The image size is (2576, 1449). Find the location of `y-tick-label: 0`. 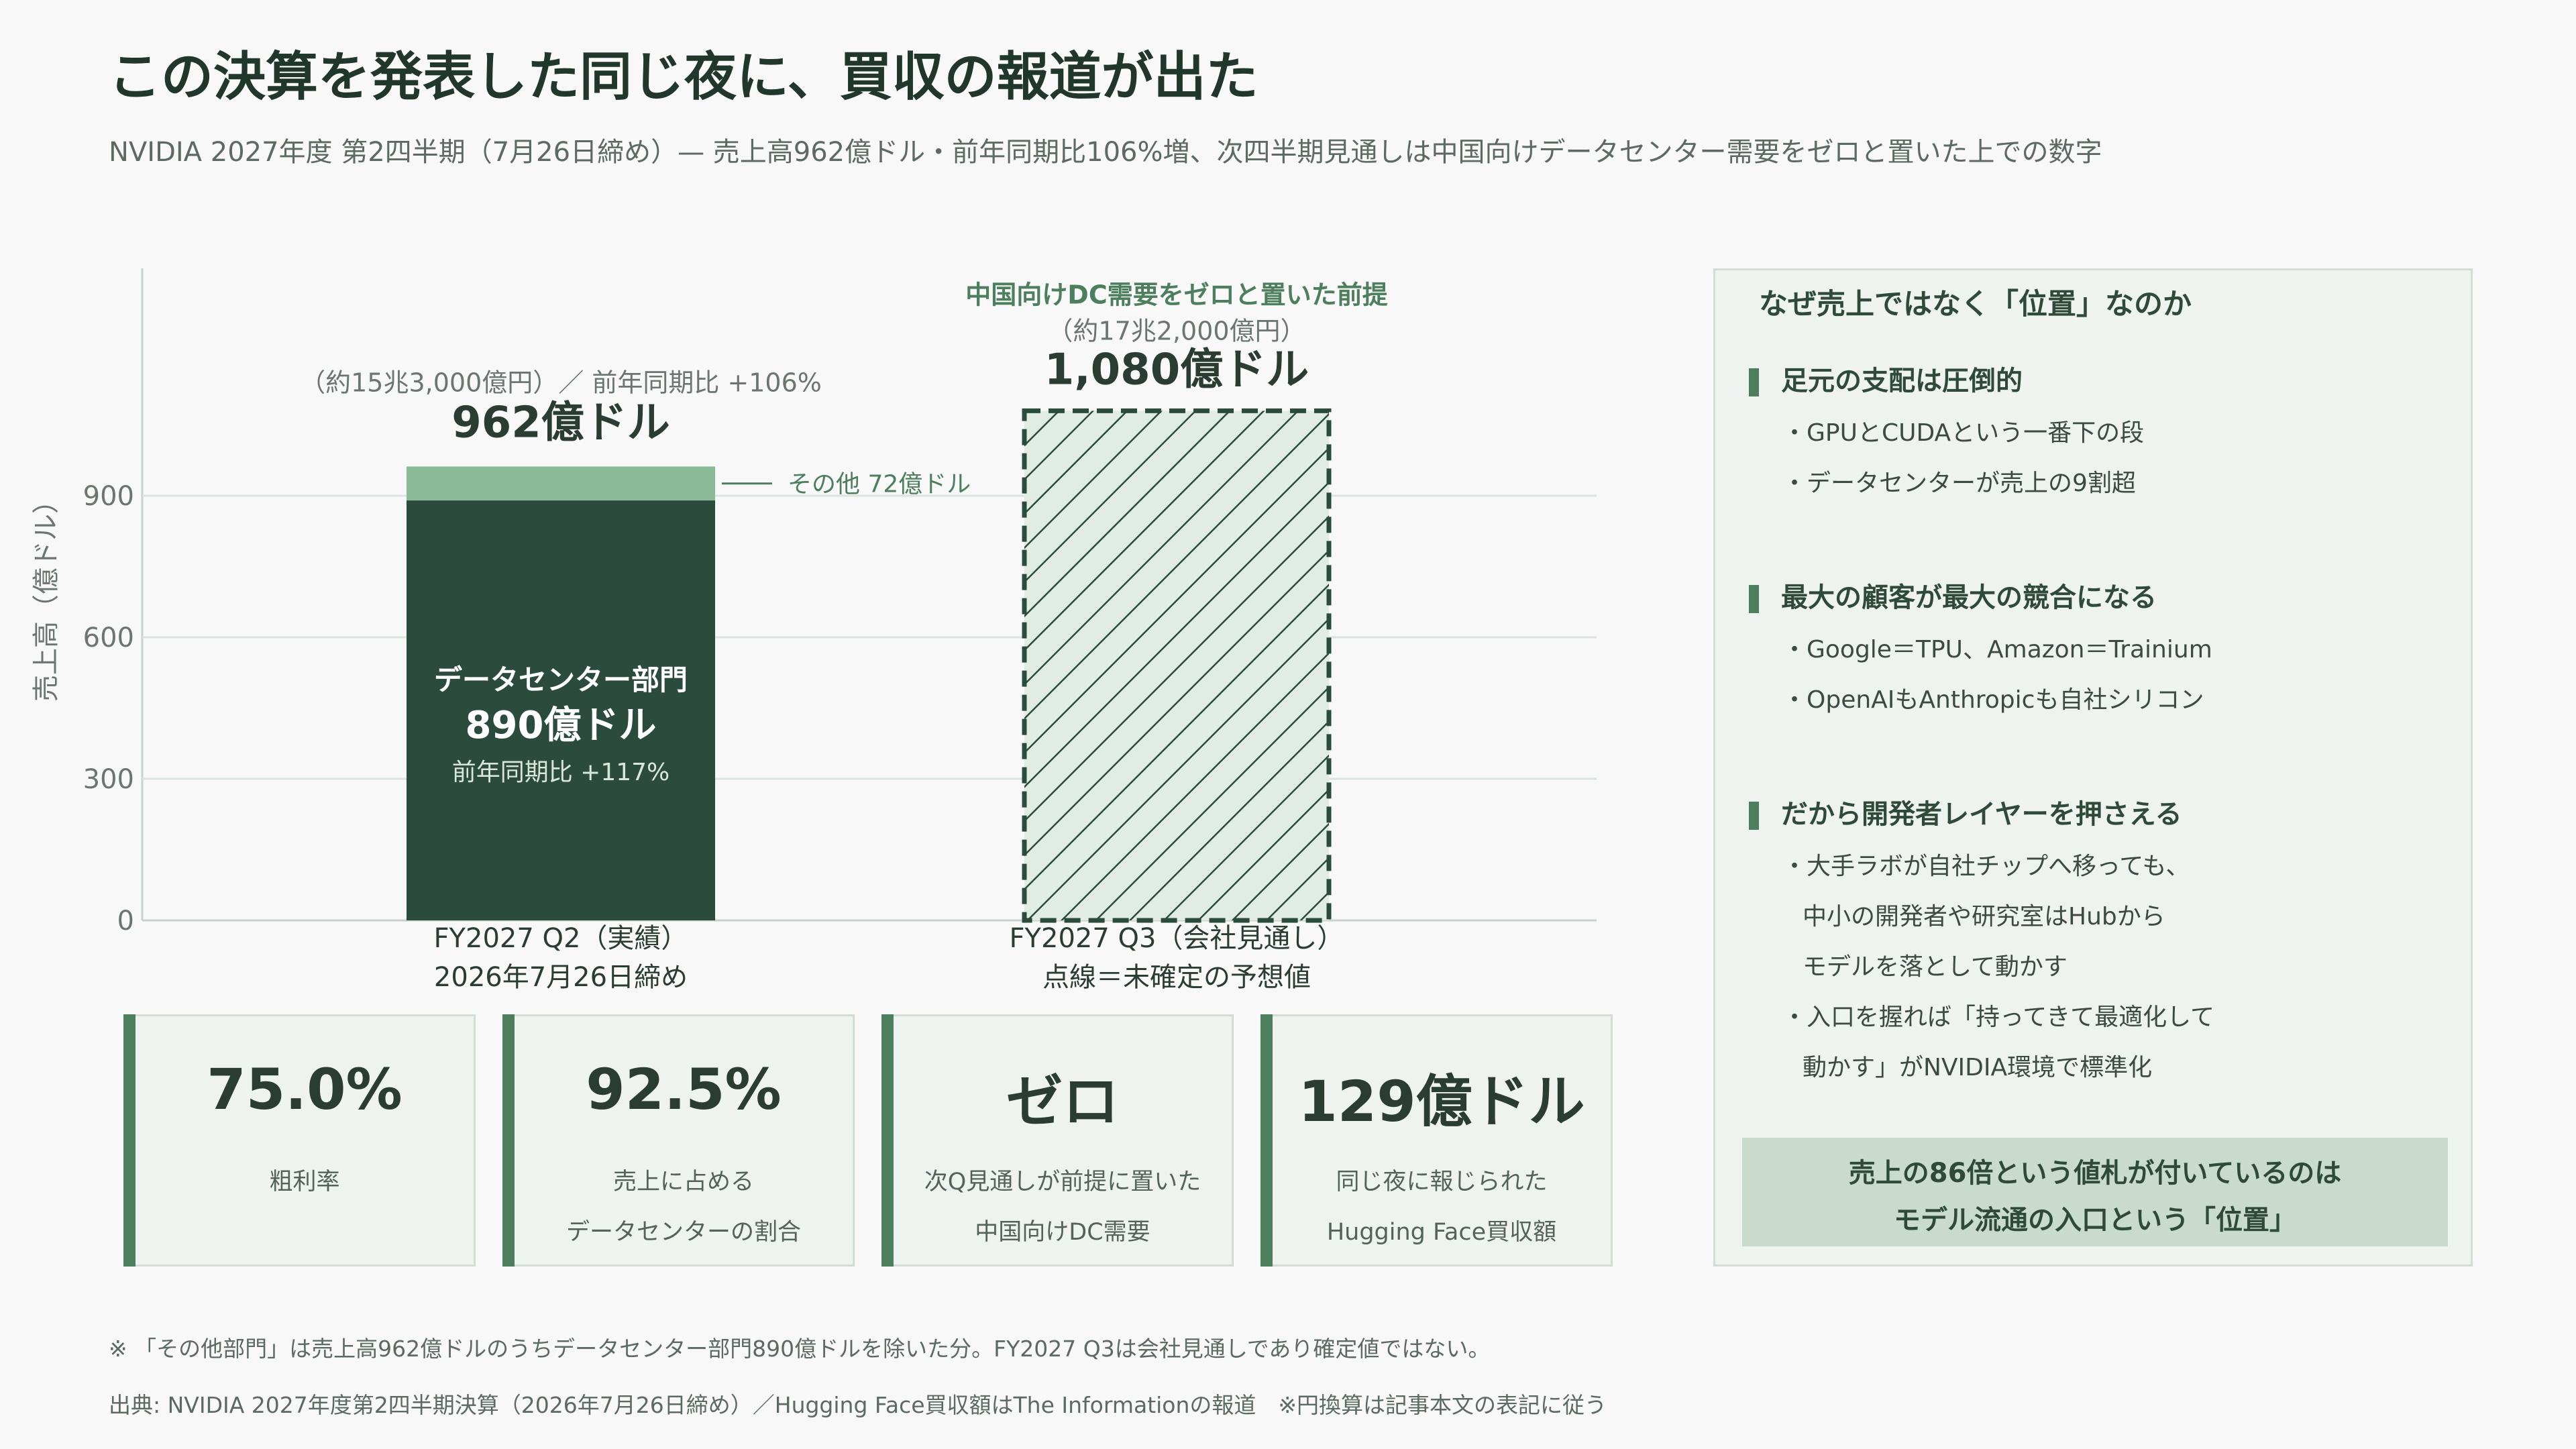

y-tick-label: 0 is located at coordinates (125, 921).